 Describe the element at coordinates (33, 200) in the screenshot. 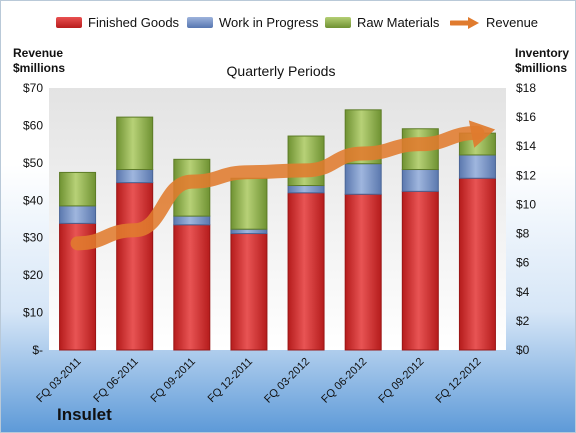

I see `left-axis-tick-label: $40` at that location.